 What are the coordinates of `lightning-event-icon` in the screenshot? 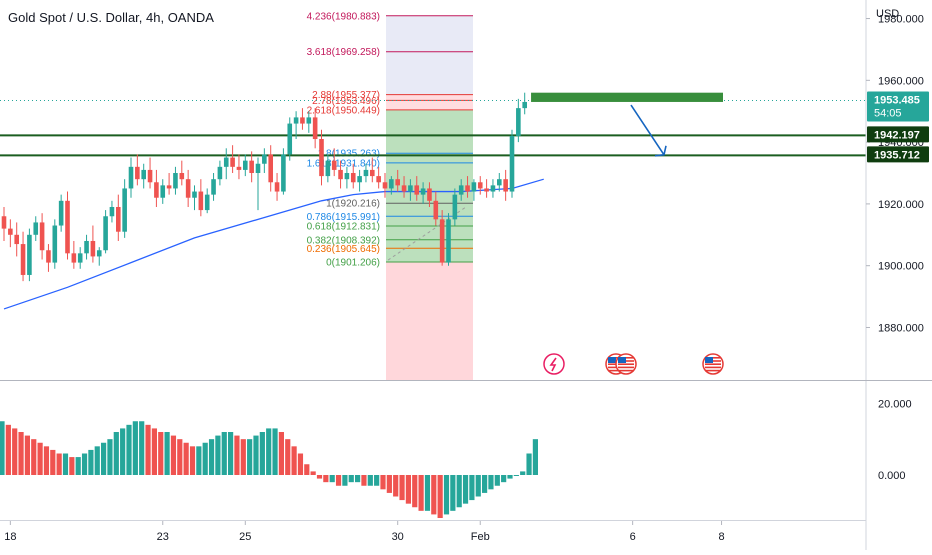 It's located at (554, 364).